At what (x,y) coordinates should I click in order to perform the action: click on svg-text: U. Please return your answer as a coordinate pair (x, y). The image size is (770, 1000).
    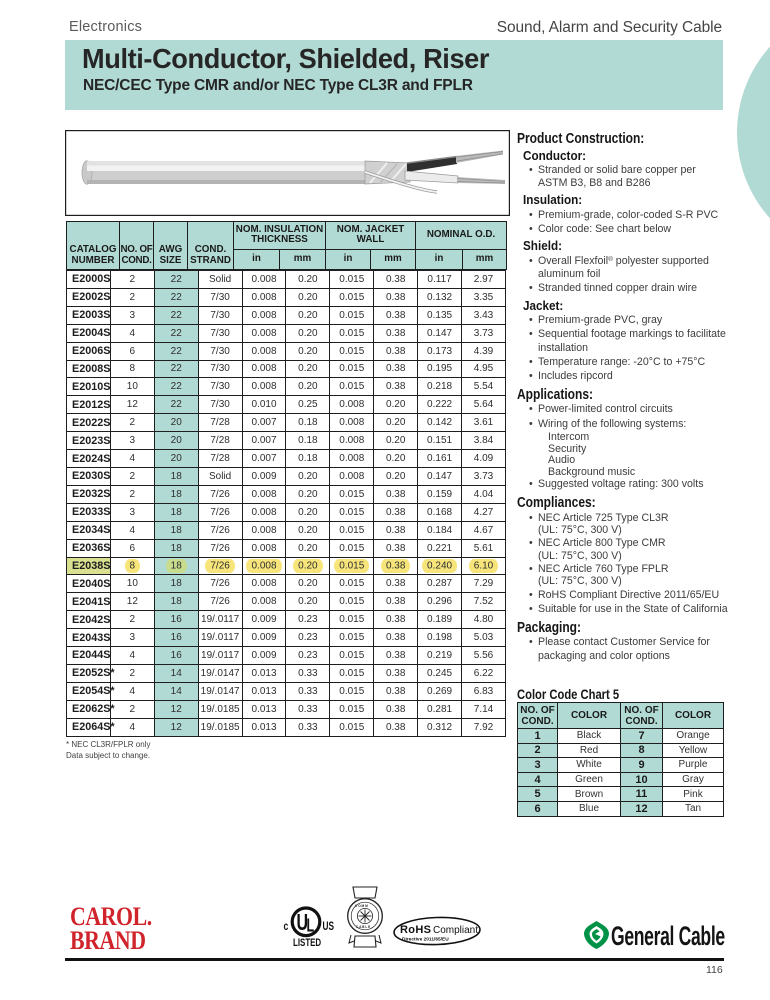
    Looking at the image, I should click on (303, 923).